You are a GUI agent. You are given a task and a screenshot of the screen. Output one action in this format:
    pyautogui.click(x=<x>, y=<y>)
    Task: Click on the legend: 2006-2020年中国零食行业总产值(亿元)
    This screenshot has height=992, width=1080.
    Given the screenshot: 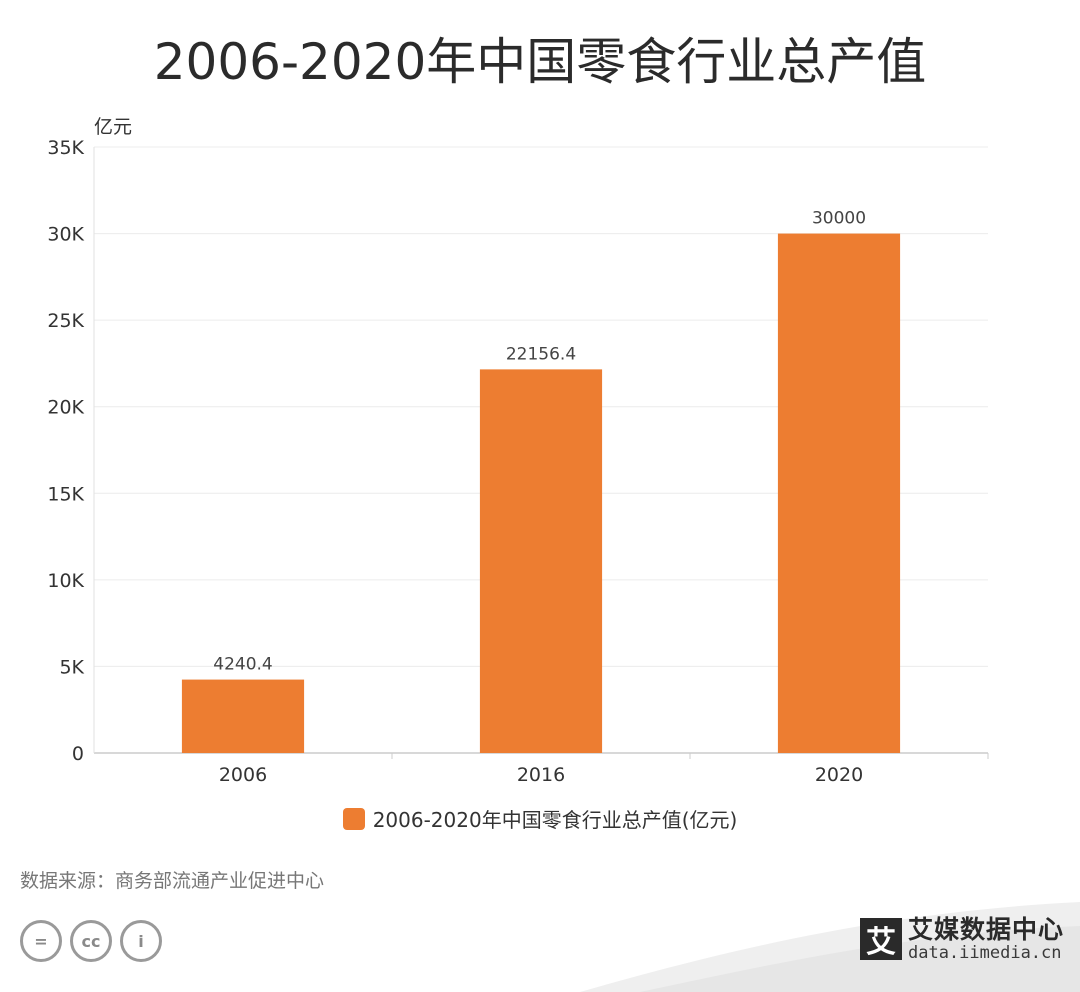 What is the action you would take?
    pyautogui.click(x=540, y=818)
    